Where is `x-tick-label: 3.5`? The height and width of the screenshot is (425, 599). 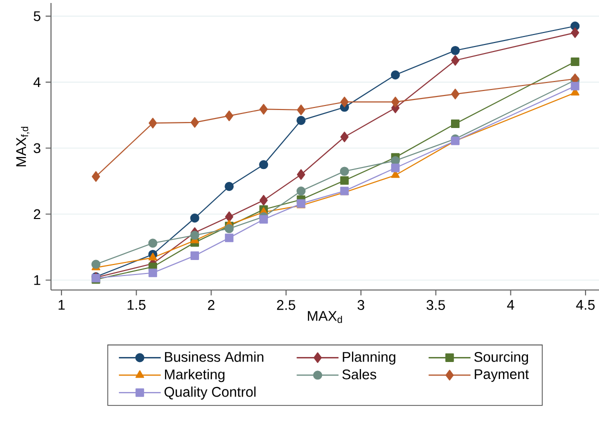
x-tick-label: 3.5 is located at coordinates (435, 305).